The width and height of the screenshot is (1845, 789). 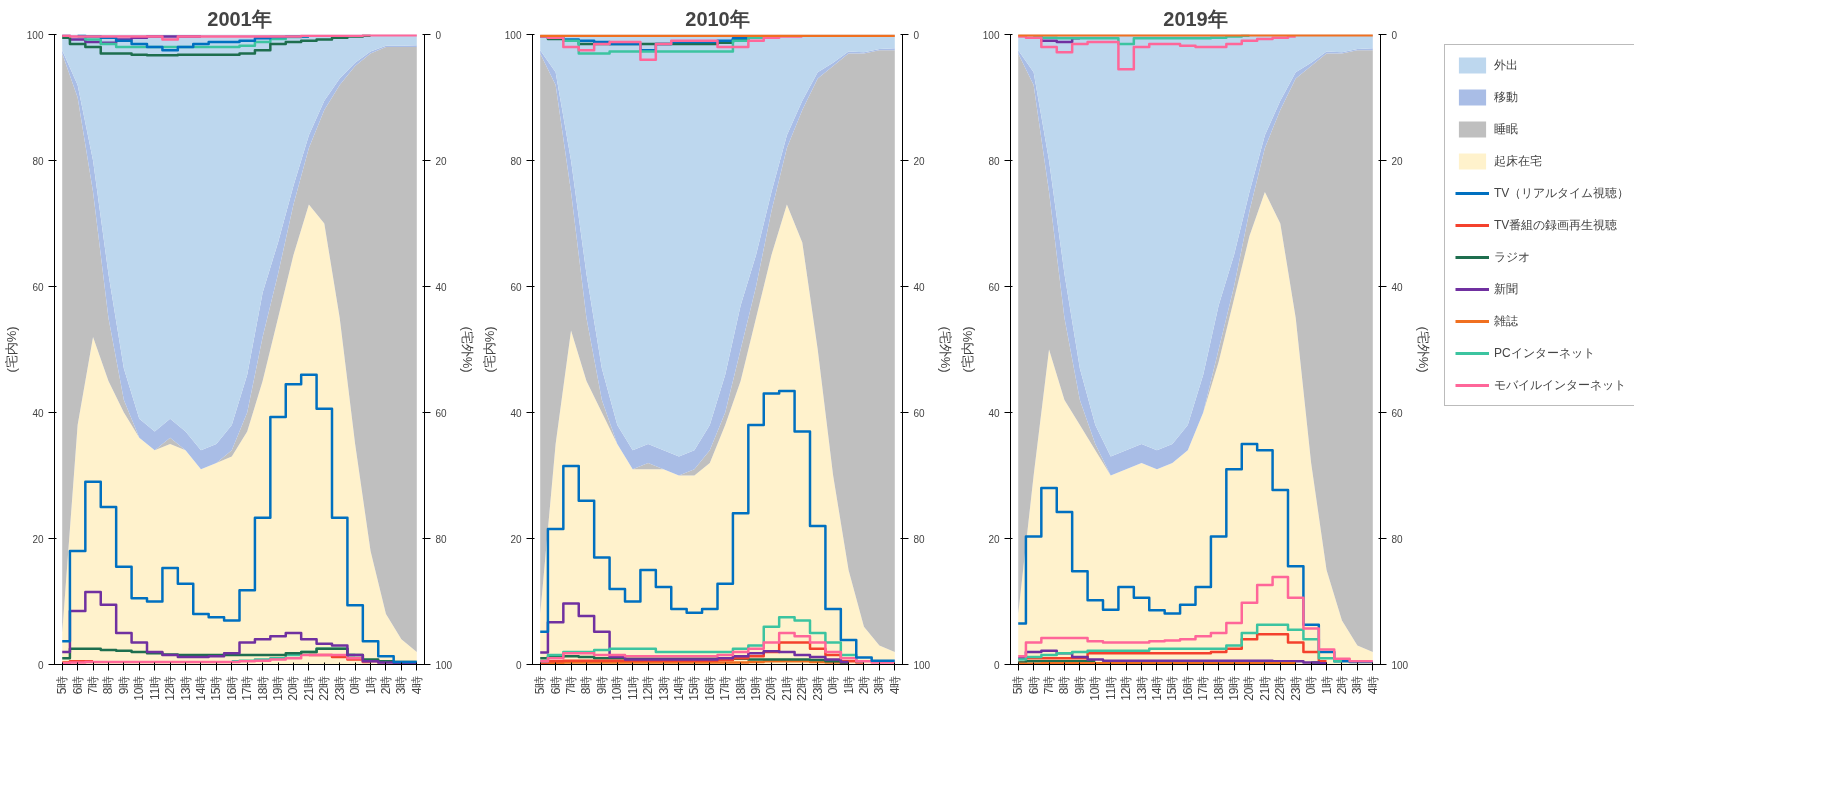 What do you see at coordinates (1556, 225) in the screenshot?
I see `legend-label: TV番組の録画再生視聴` at bounding box center [1556, 225].